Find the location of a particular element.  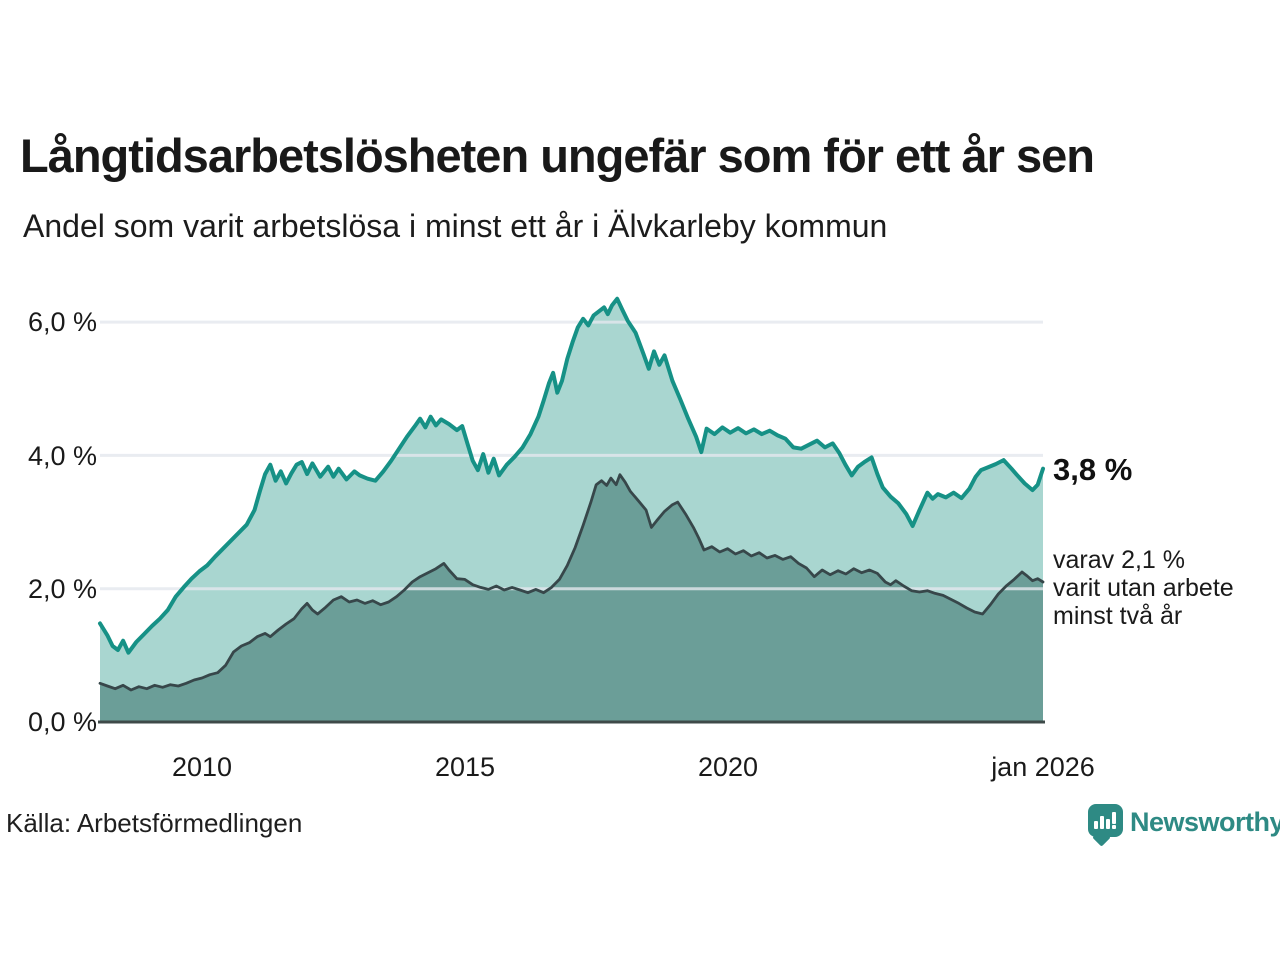

y-axis-tick-6: 6,0 % is located at coordinates (62, 322).